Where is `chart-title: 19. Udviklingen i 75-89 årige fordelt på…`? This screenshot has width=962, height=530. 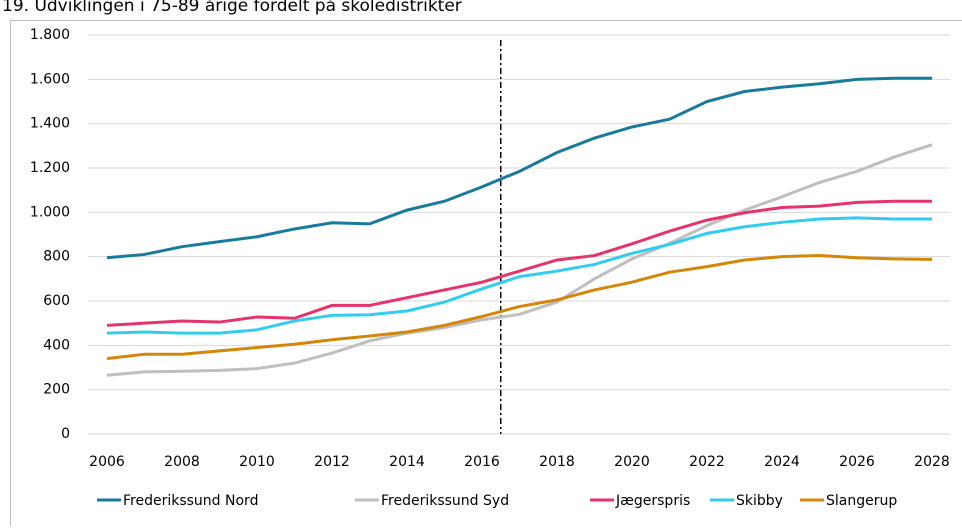 chart-title: 19. Udviklingen i 75-89 årige fordelt på… is located at coordinates (232, 8).